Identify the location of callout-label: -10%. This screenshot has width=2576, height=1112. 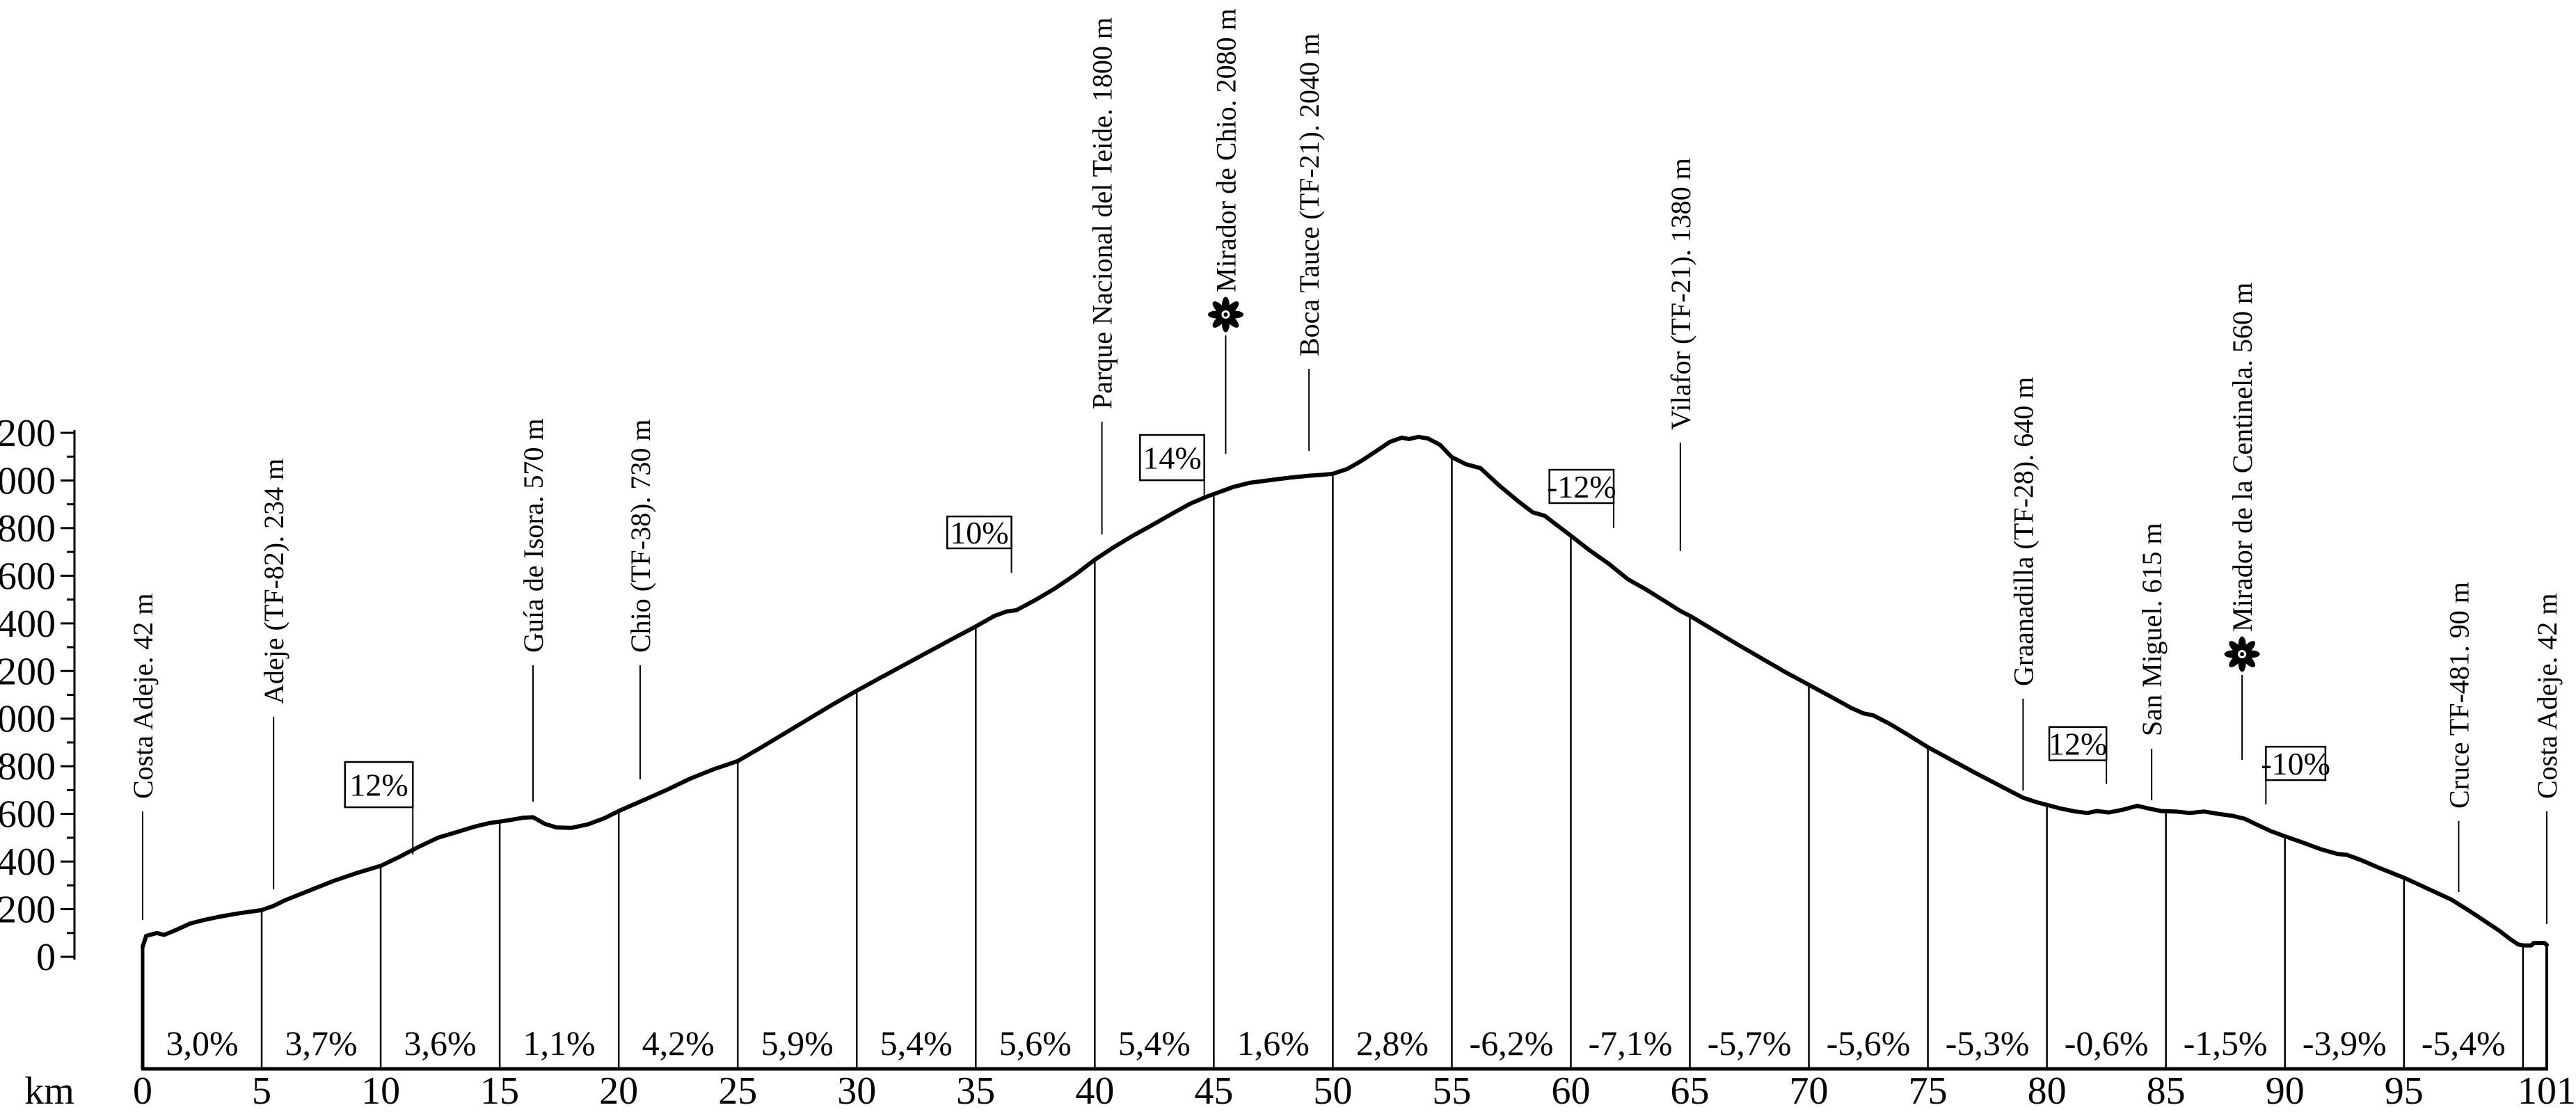
(2295, 763).